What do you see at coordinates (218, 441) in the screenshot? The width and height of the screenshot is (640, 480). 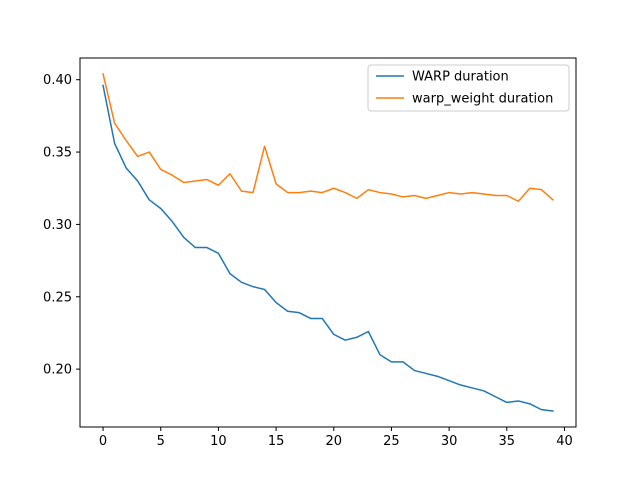 I see `x-tick-label: 10` at bounding box center [218, 441].